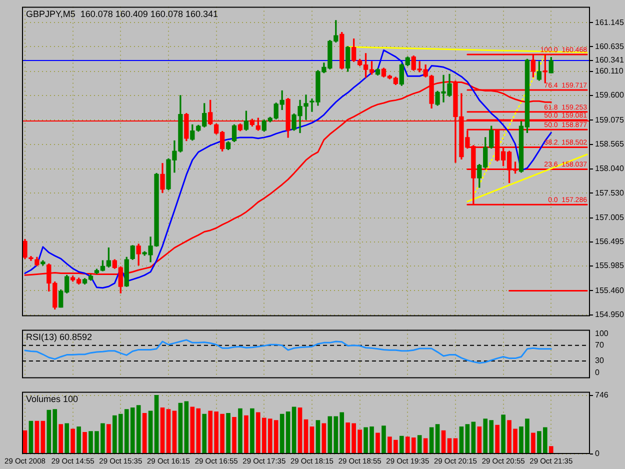  What do you see at coordinates (609, 169) in the screenshot?
I see `y-tick-label: 158.040` at bounding box center [609, 169].